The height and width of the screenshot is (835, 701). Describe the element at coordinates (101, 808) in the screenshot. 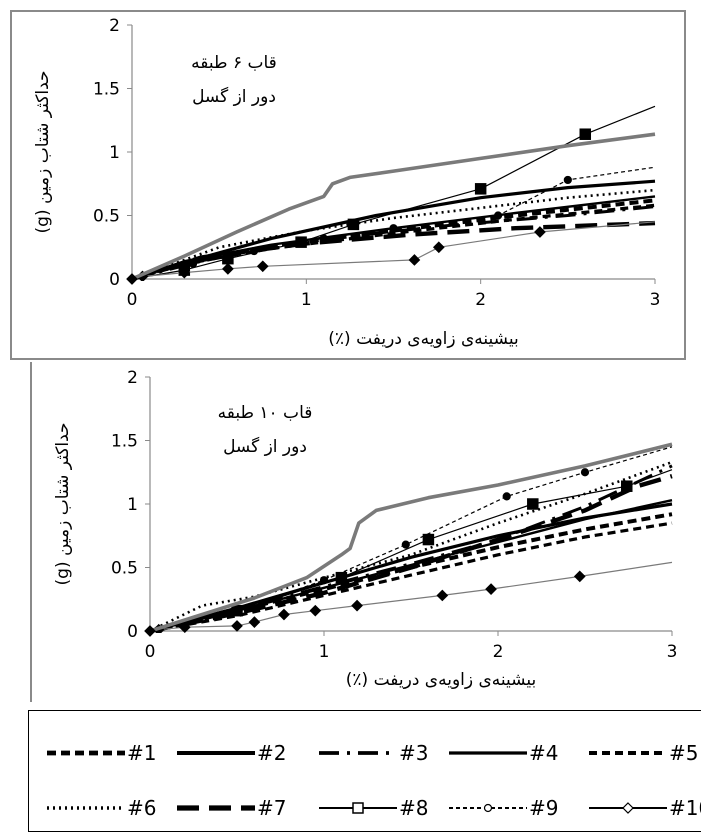

I see `legend-item-6: #6` at that location.